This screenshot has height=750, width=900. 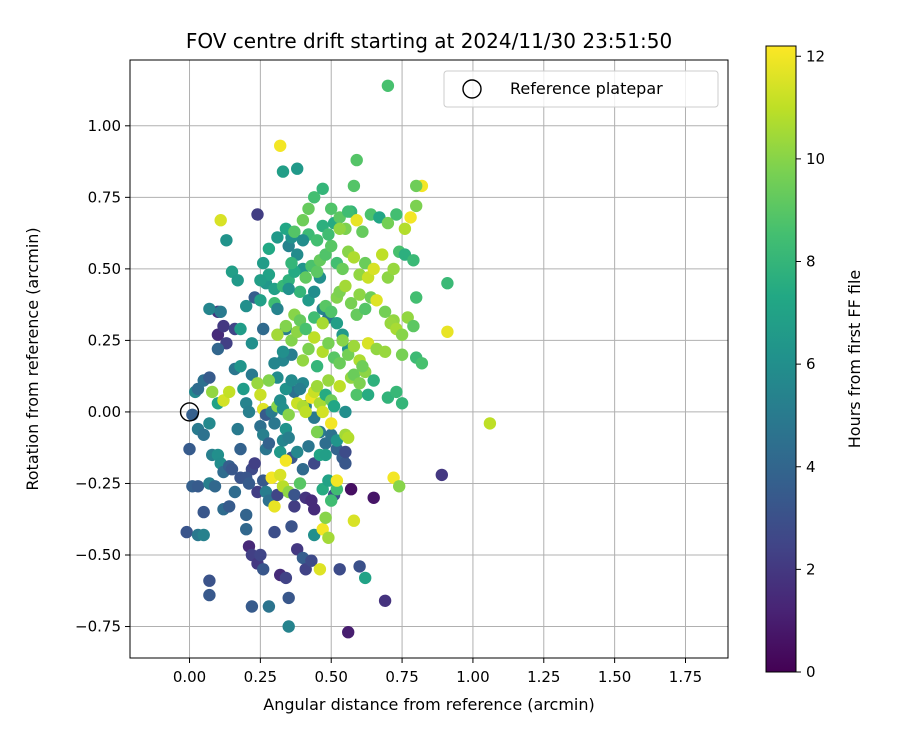 I want to click on x-tick-label: 1.50, so click(x=614, y=677).